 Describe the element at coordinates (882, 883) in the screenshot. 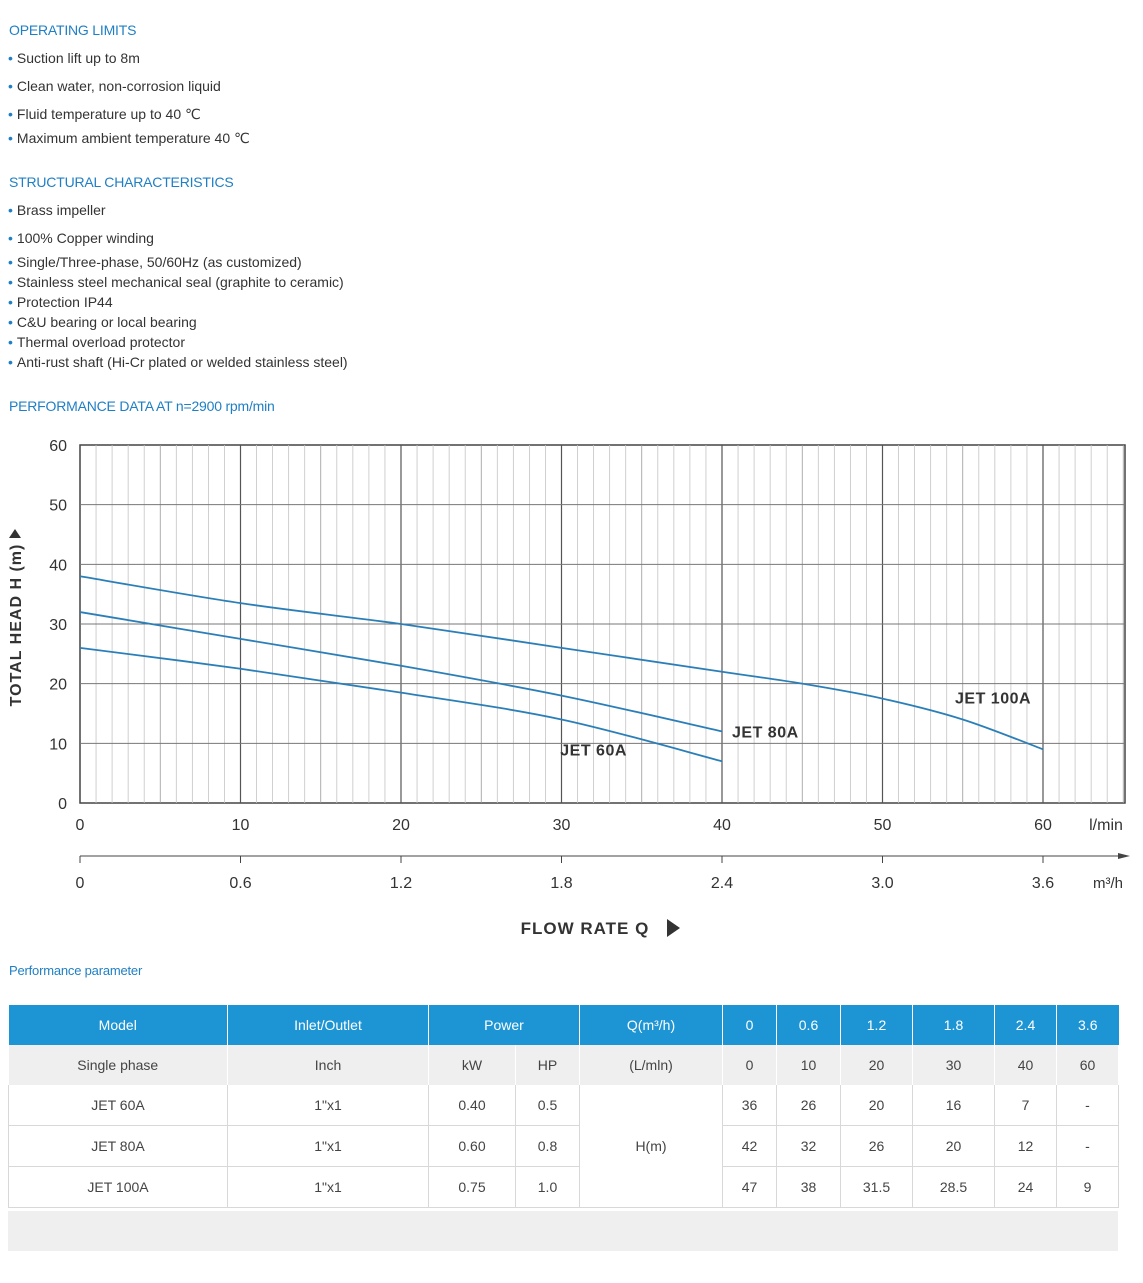

I see `x2-tick-label: 3.0` at that location.